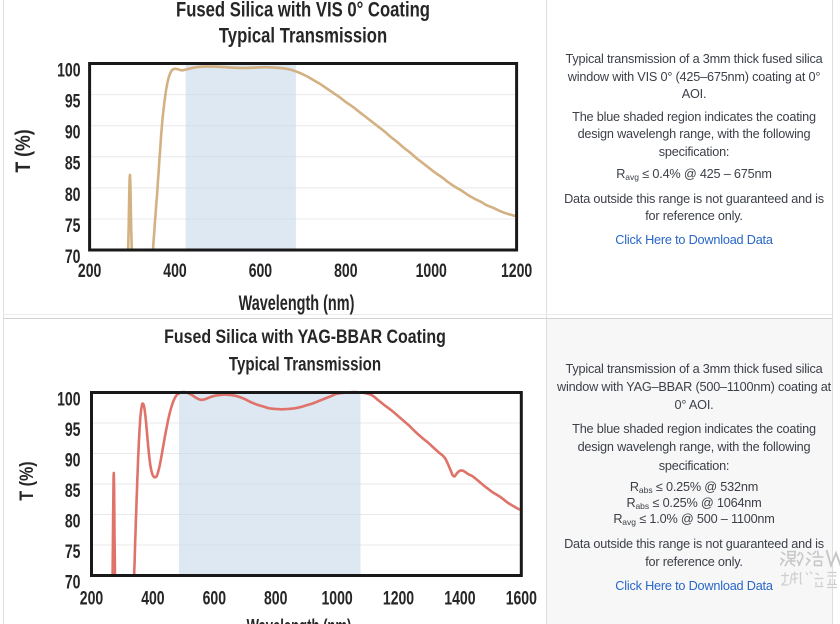 This screenshot has width=840, height=624. I want to click on svg-text: 1400, so click(459, 598).